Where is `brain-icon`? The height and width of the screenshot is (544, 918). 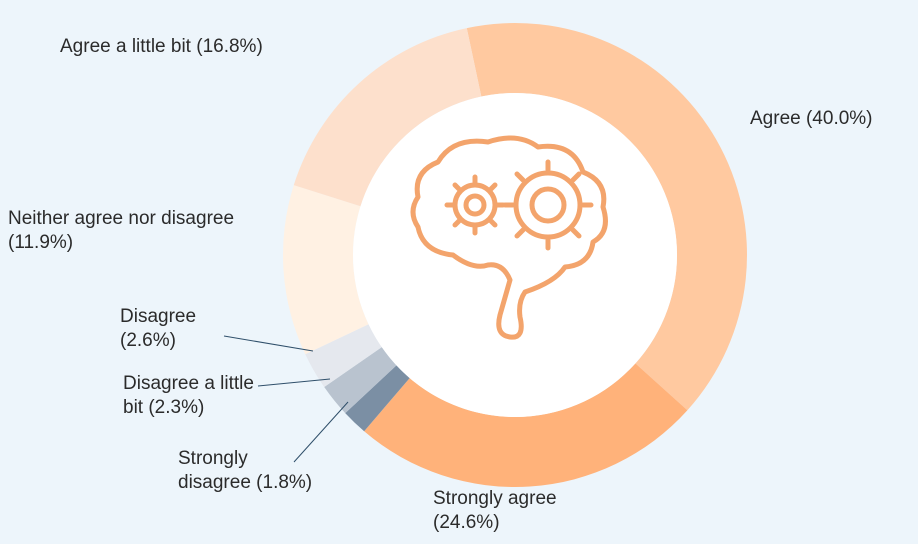
brain-icon is located at coordinates (509, 237).